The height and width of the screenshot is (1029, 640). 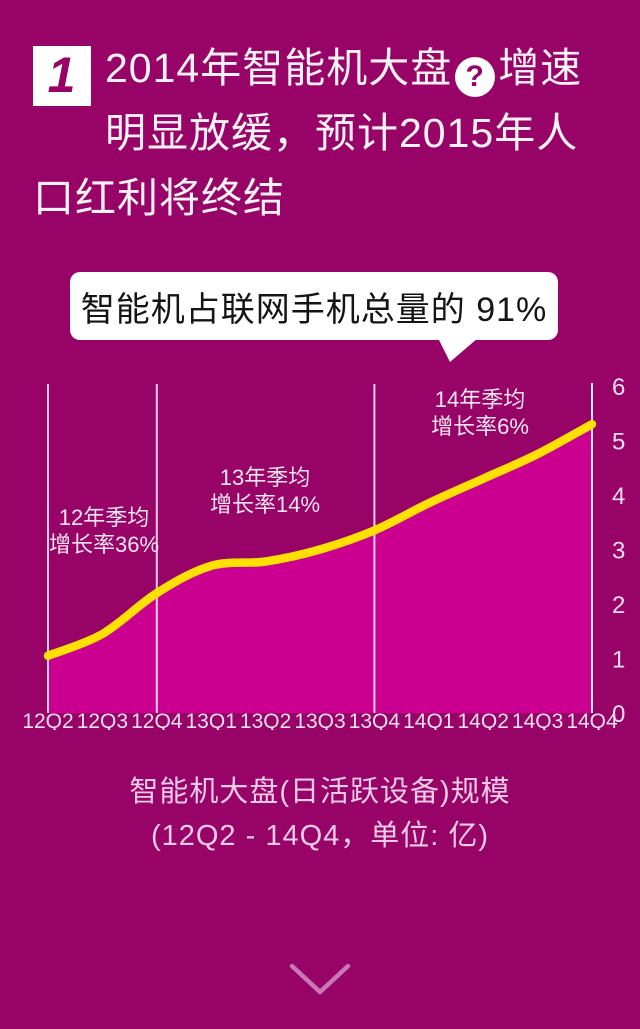 I want to click on chevron-down-icon, so click(x=320, y=979).